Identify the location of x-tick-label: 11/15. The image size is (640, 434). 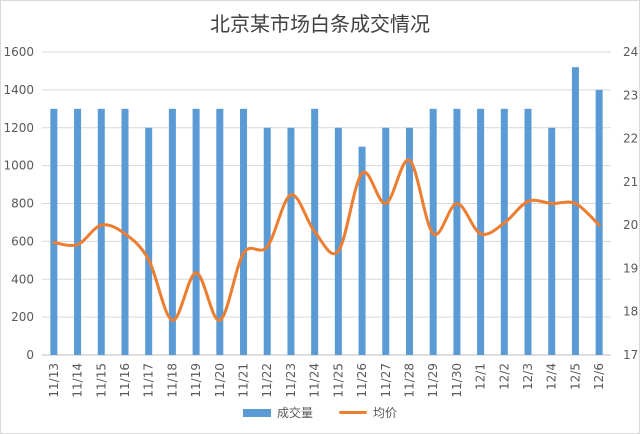
(101, 380).